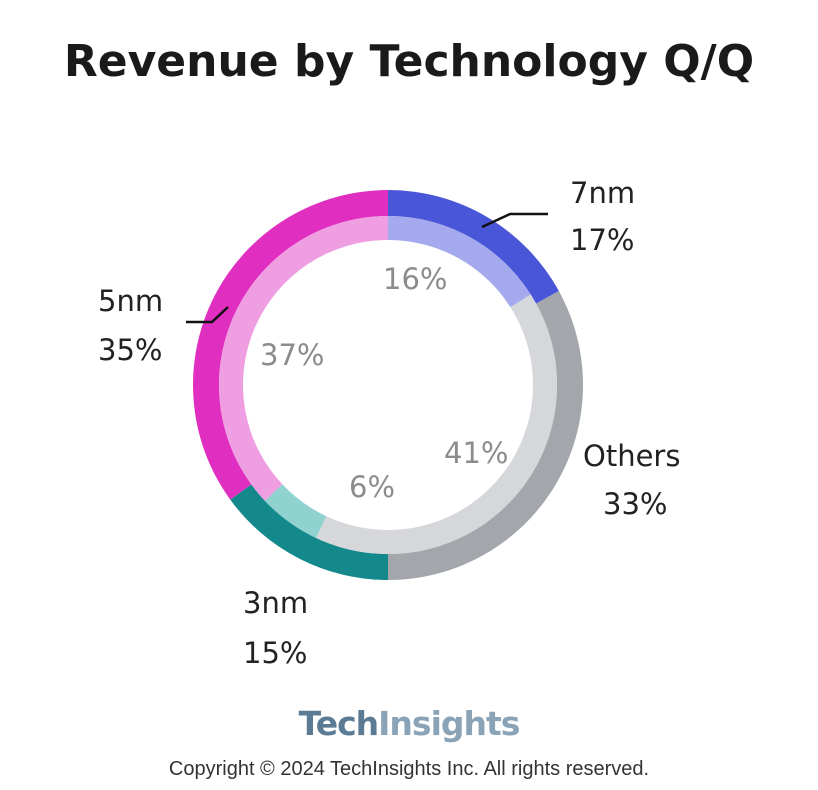  What do you see at coordinates (372, 487) in the screenshot?
I see `inner-label-3nm: 6%` at bounding box center [372, 487].